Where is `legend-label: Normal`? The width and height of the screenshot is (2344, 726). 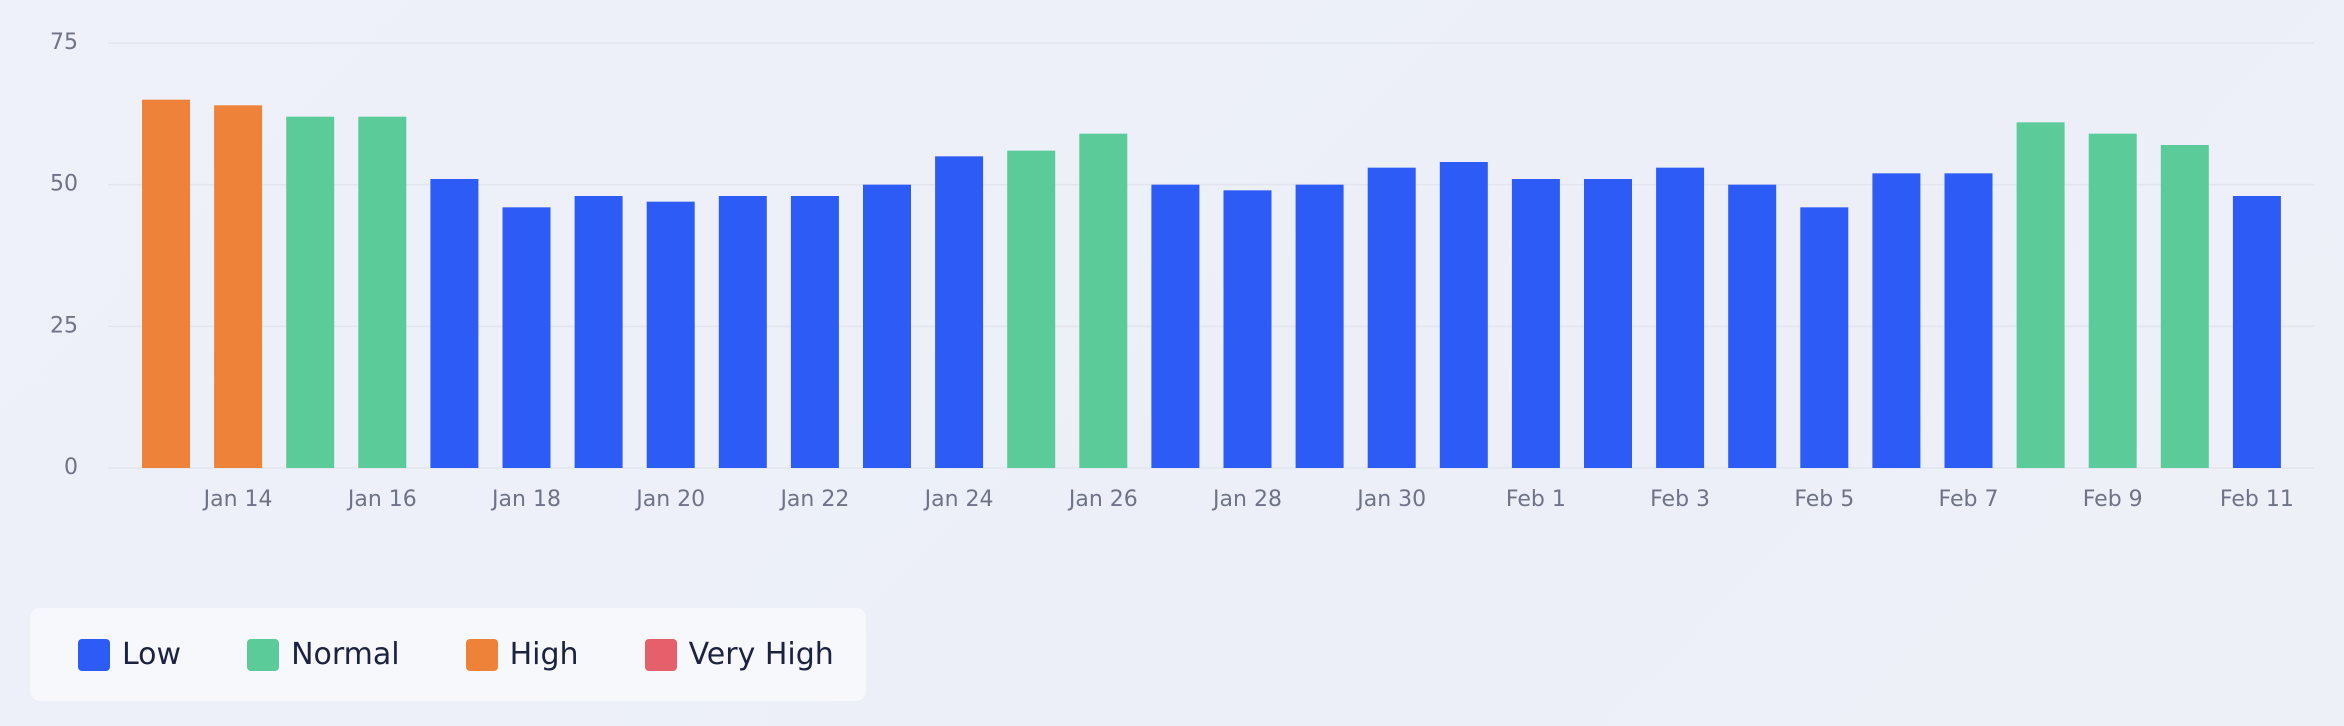
legend-label: Normal is located at coordinates (345, 654).